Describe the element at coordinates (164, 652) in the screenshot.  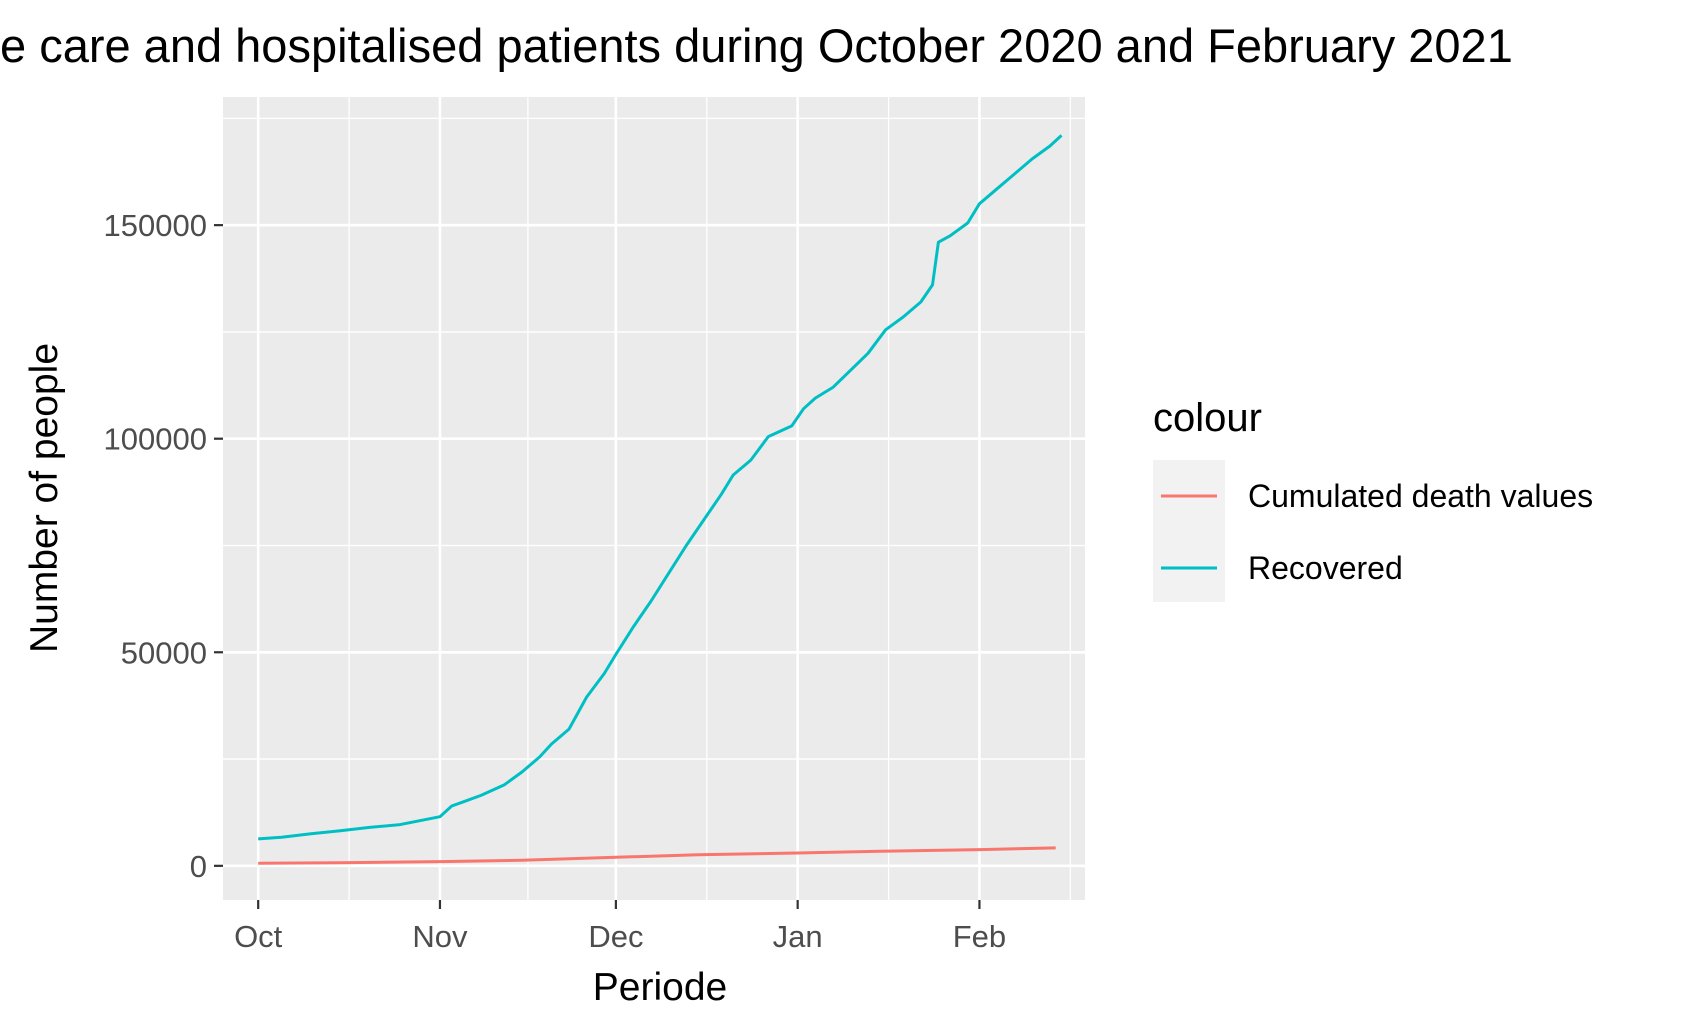
I see `y-tick-label: 50000` at that location.